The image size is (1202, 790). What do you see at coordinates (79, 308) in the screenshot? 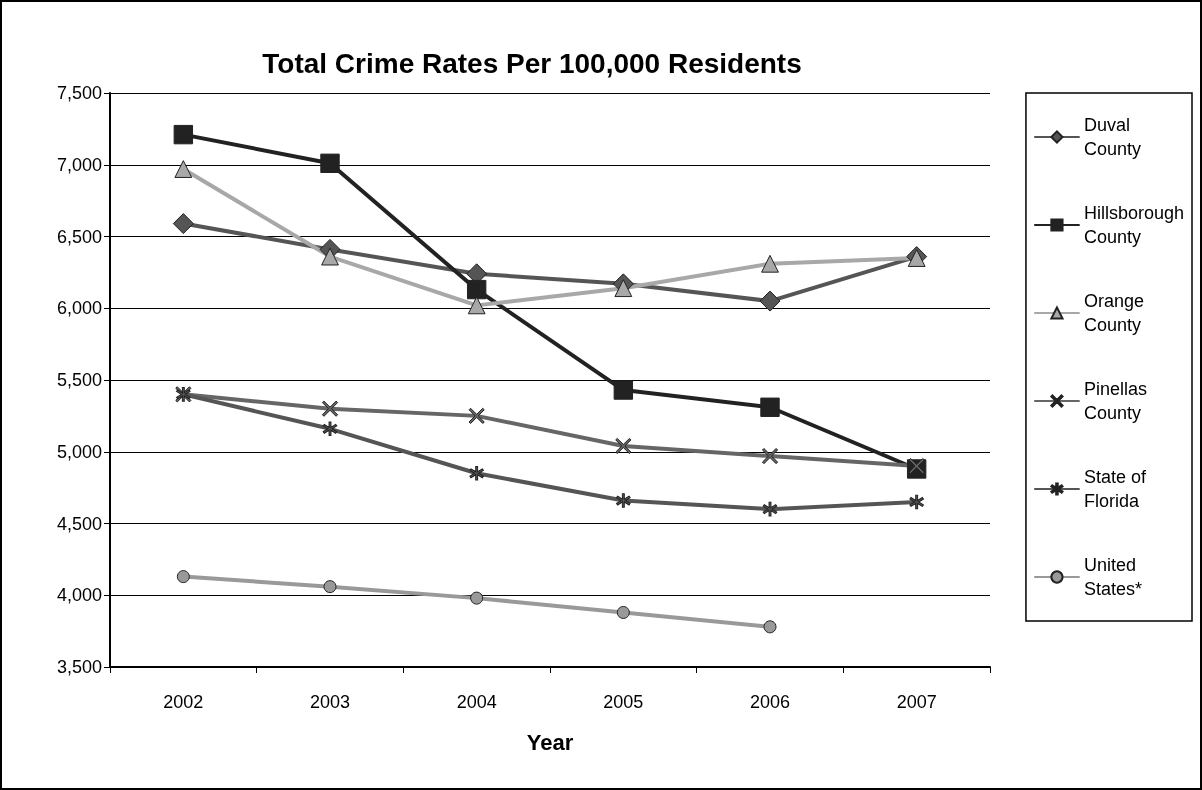
I see `y-tick-label: 6,000` at bounding box center [79, 308].